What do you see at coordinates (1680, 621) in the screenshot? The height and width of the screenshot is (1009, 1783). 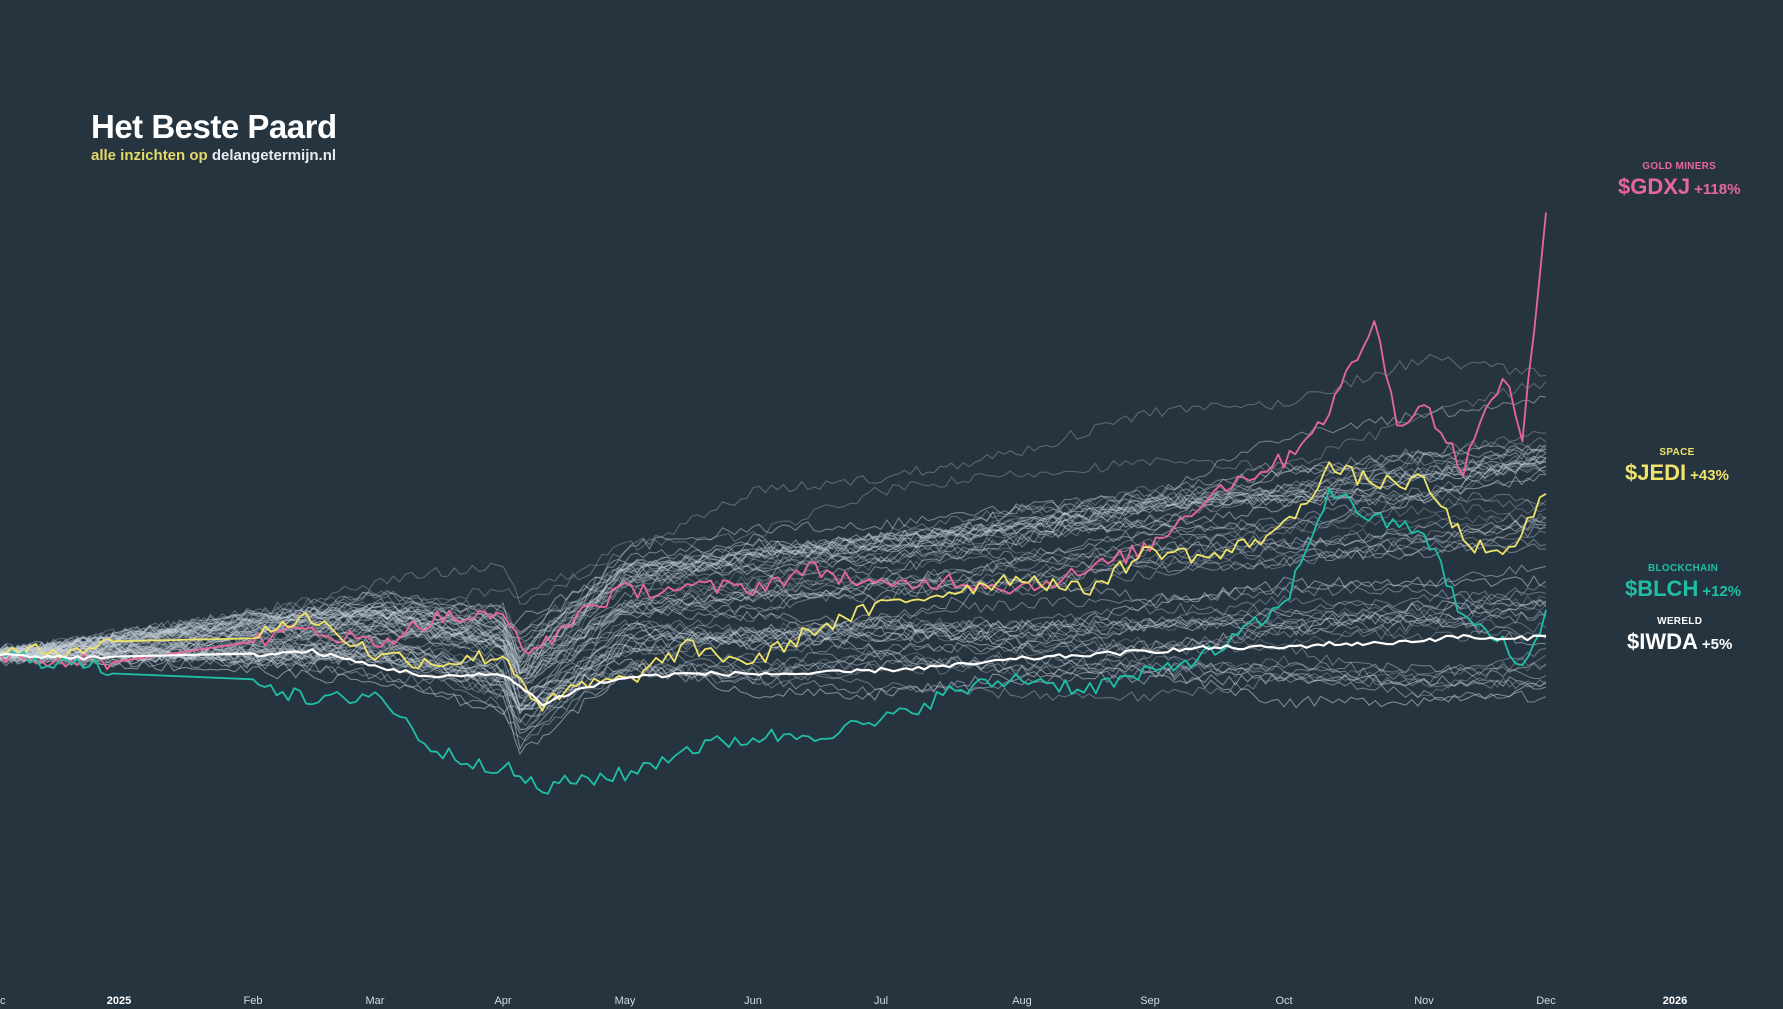 I see `label-iwda-category: WERELD` at bounding box center [1680, 621].